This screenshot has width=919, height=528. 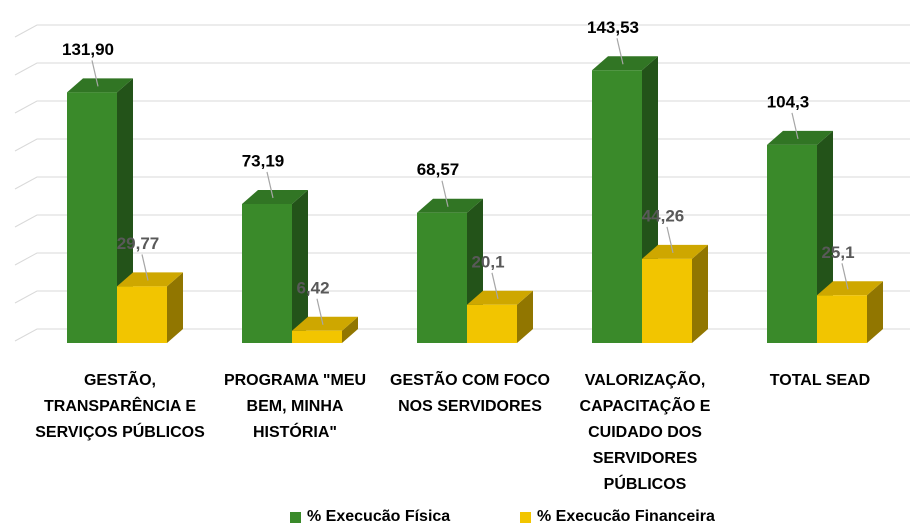 I want to click on x-tick-label: PROGRAMA "MEU BEM, MINHA HISTÓRIA", so click(x=295, y=406).